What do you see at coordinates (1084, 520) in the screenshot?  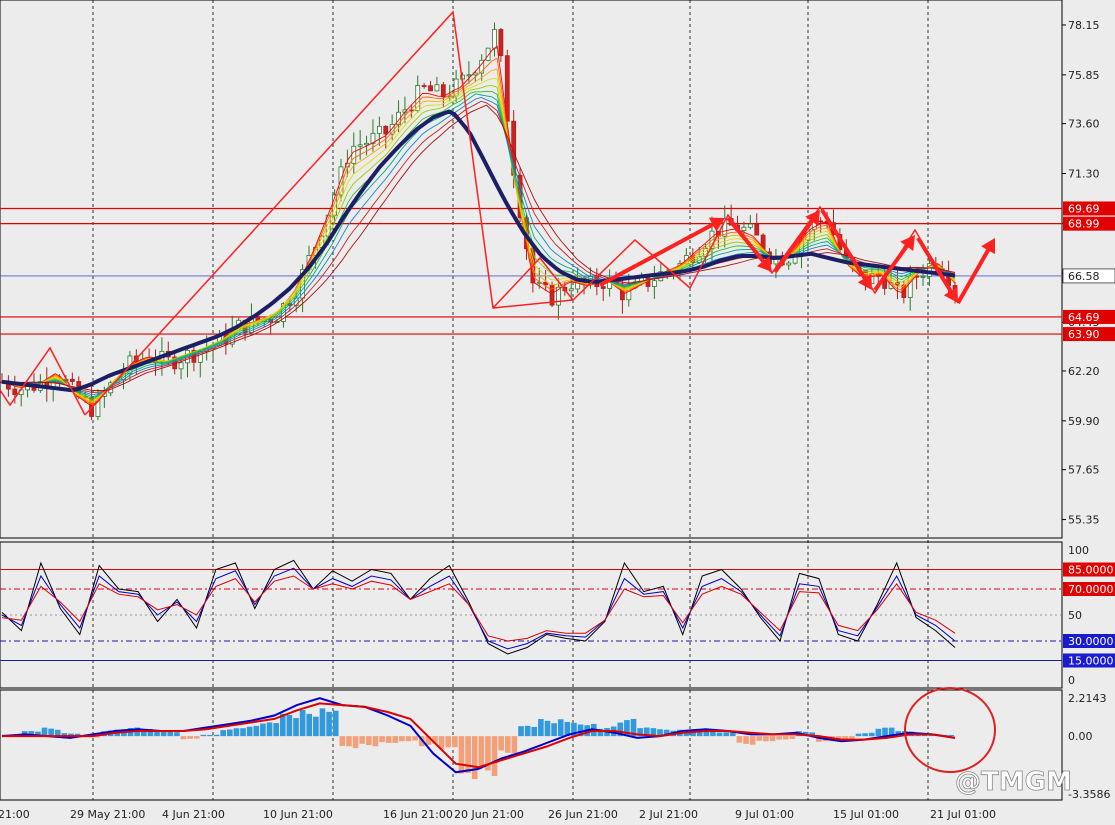 I see `y-tick-label: 55.35` at bounding box center [1084, 520].